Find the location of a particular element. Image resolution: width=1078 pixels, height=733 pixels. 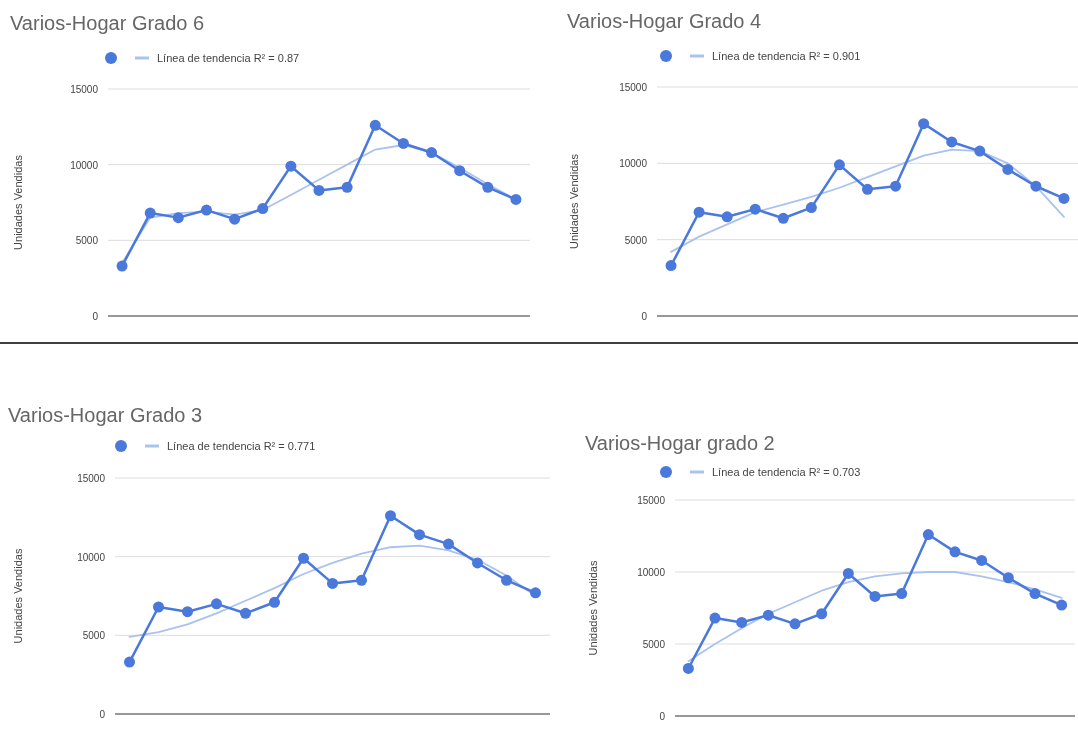

chart-title: Varios-Hogar Grado 6 is located at coordinates (107, 23).